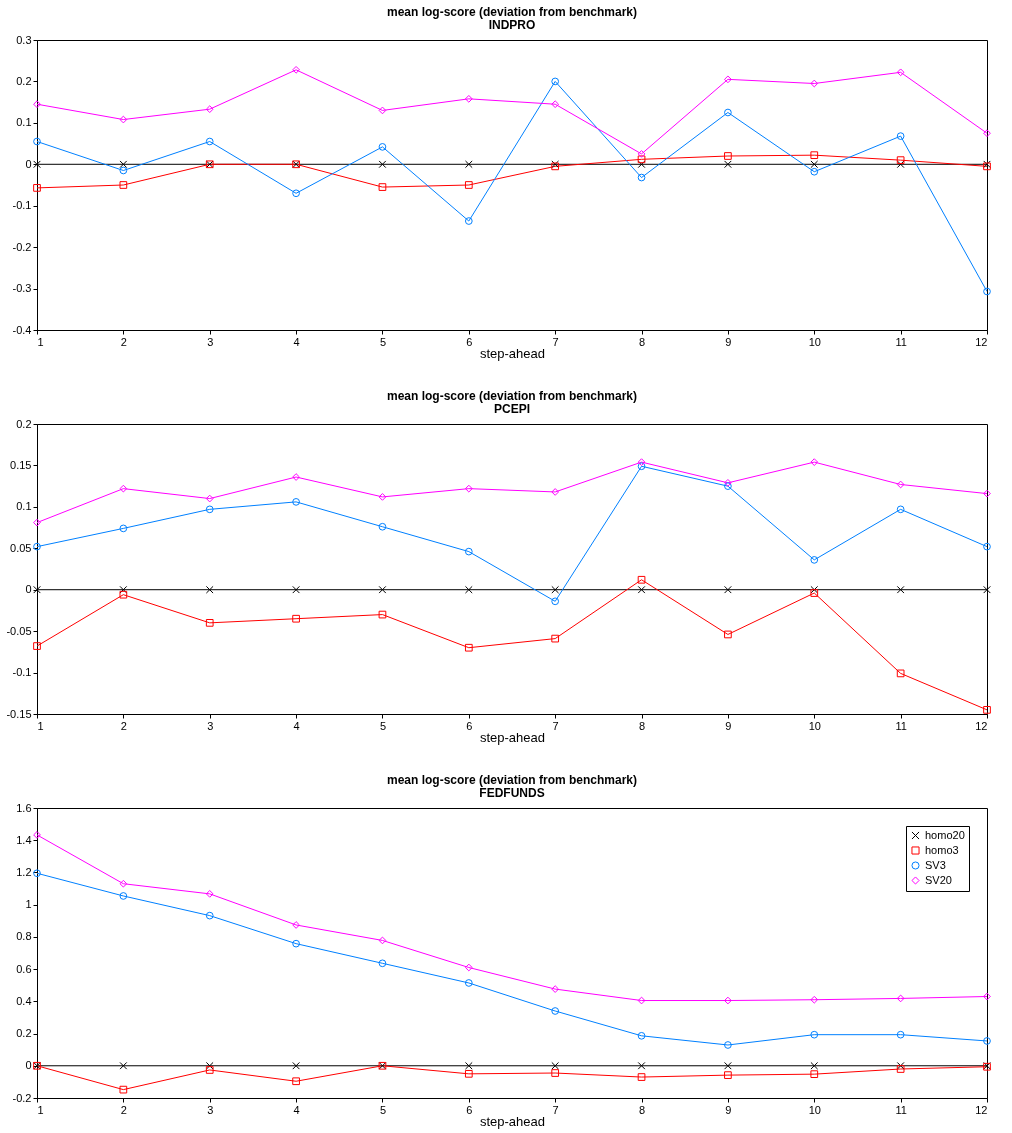 Image resolution: width=1012 pixels, height=1133 pixels. Describe the element at coordinates (555, 725) in the screenshot. I see `x-tick-label: 7` at that location.